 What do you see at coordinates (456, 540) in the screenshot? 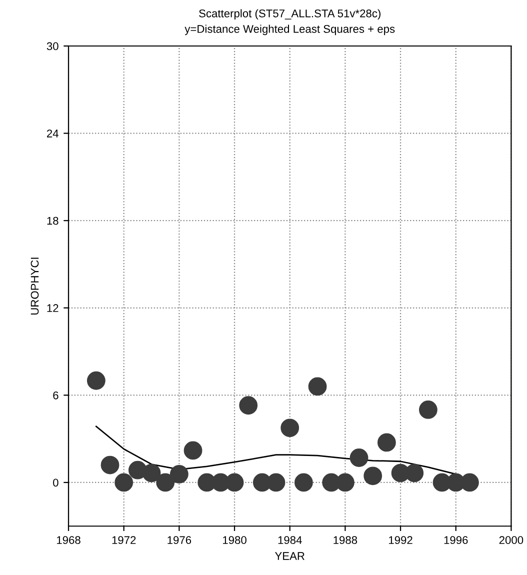
I see `x-tick-label: 1996` at bounding box center [456, 540].